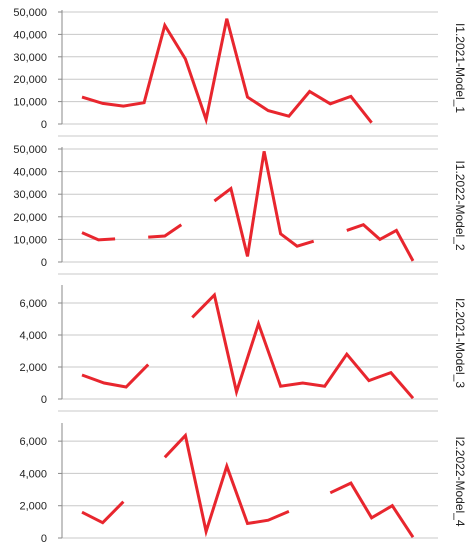 The height and width of the screenshot is (555, 476). Describe the element at coordinates (460, 205) in the screenshot. I see `panel-label: I1.2022-Model_2` at that location.